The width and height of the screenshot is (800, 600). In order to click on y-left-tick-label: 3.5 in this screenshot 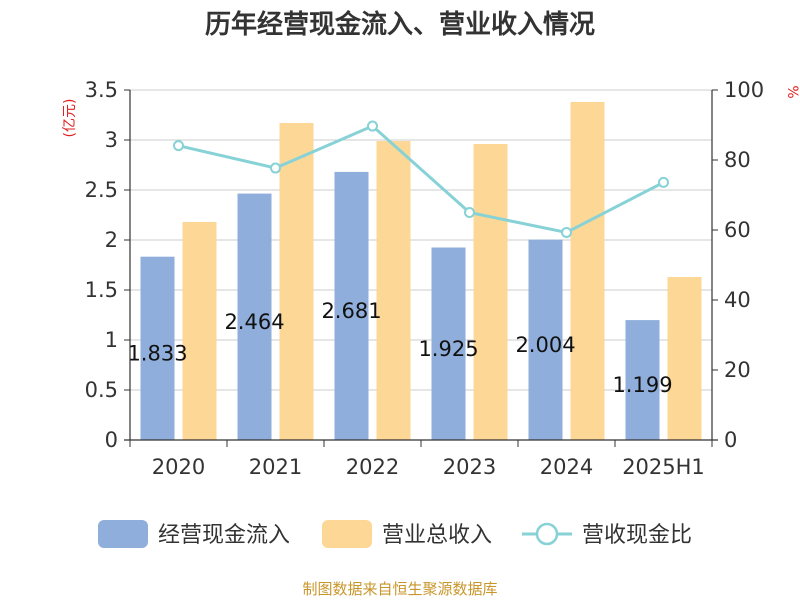, I will do `click(101, 90)`.